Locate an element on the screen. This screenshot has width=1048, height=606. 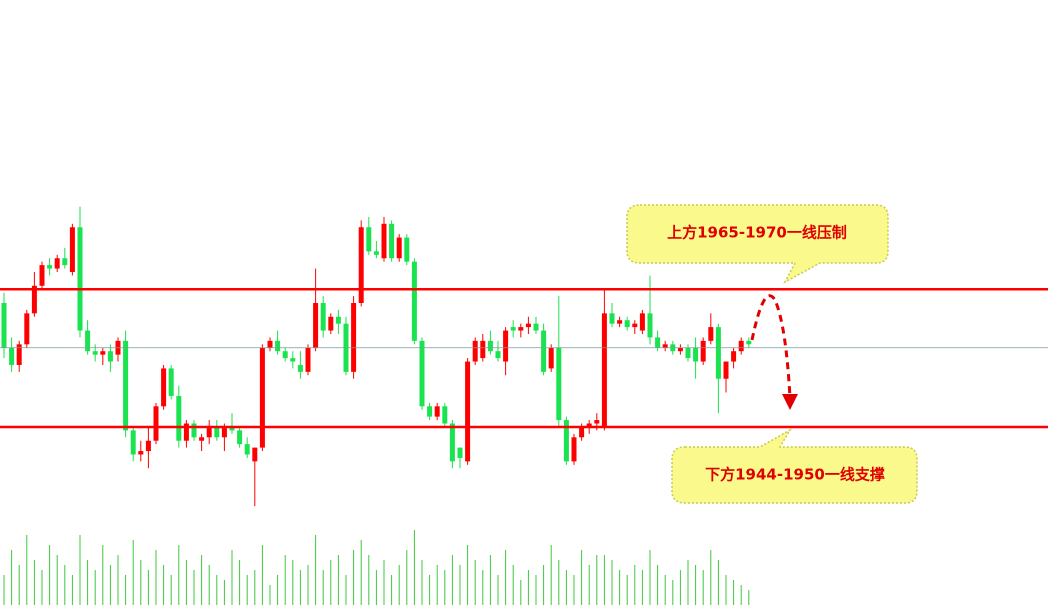
callout-text: 下方1944-1950一线支撑 is located at coordinates (795, 475).